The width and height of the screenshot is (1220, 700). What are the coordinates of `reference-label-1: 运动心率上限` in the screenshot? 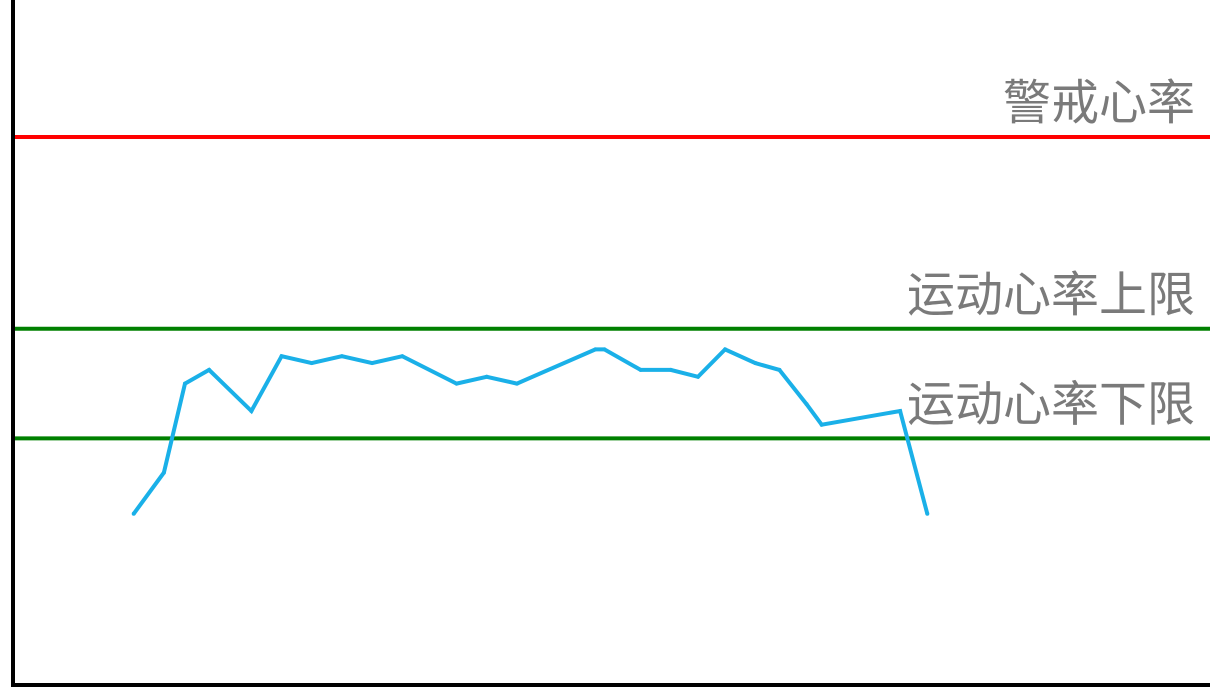 It's located at (1051, 295).